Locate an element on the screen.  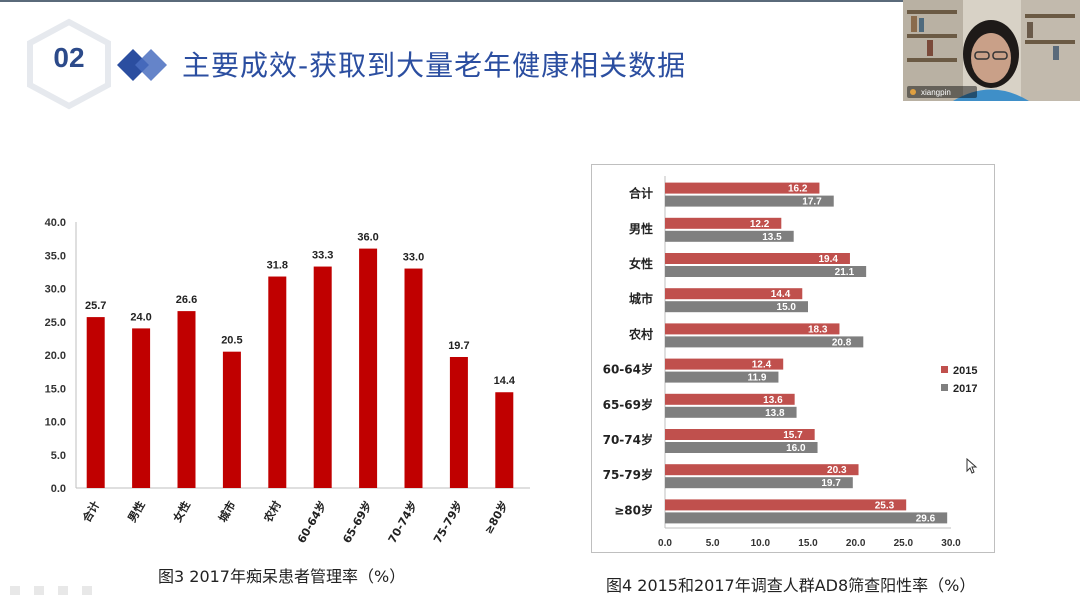
data-label: 36.0 is located at coordinates (367, 238).